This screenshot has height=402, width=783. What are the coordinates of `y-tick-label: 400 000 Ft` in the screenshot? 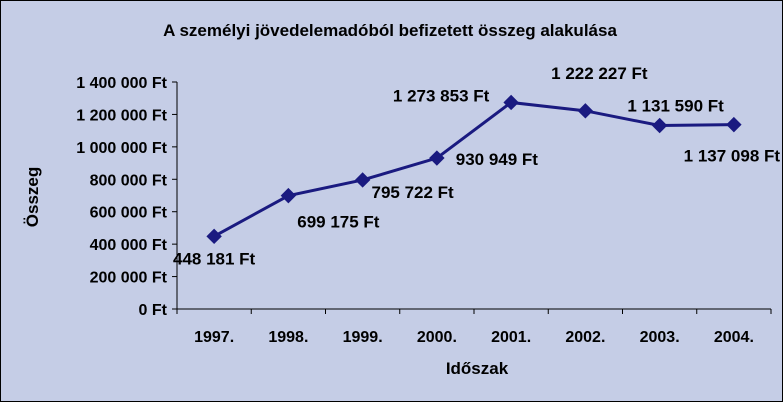 It's located at (129, 245).